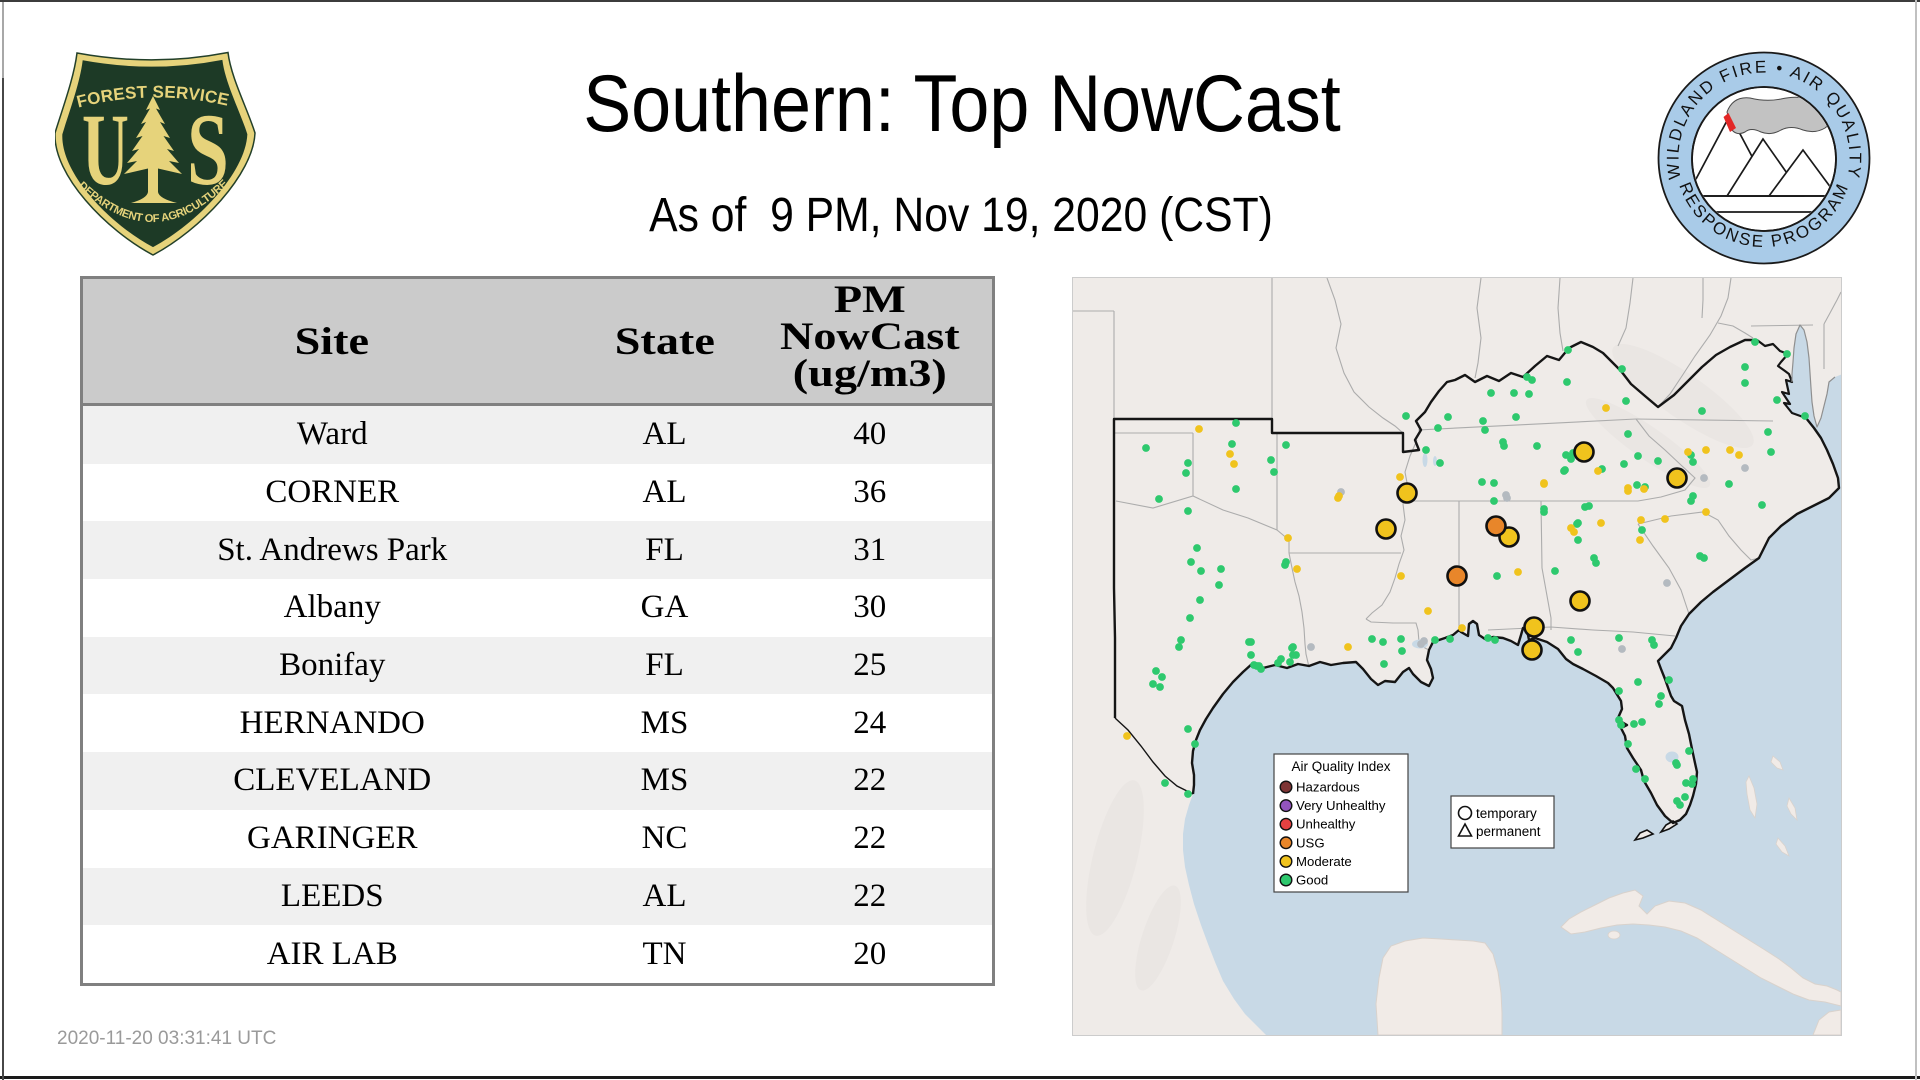 The image size is (1920, 1080). What do you see at coordinates (1324, 861) in the screenshot?
I see `svg-text: Moderate` at bounding box center [1324, 861].